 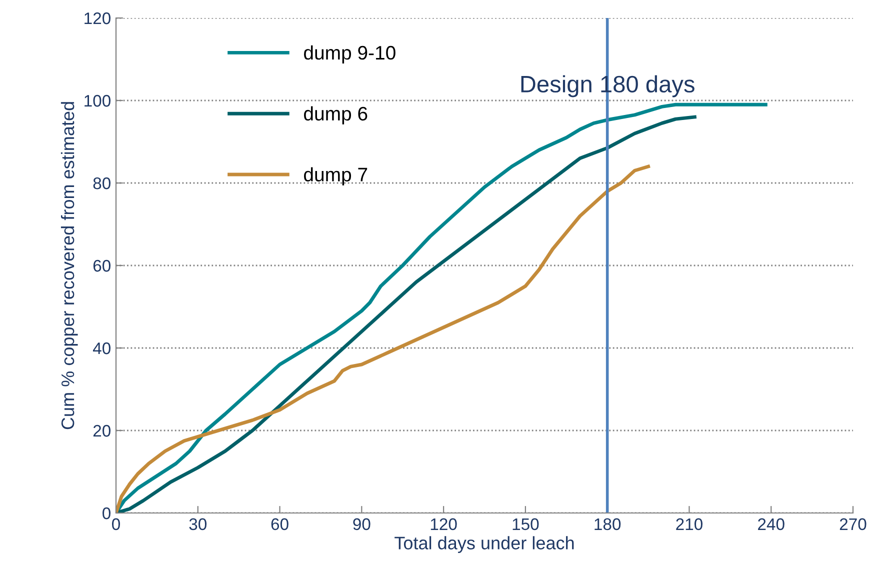 I want to click on y-tick-label: 60, so click(x=101, y=266).